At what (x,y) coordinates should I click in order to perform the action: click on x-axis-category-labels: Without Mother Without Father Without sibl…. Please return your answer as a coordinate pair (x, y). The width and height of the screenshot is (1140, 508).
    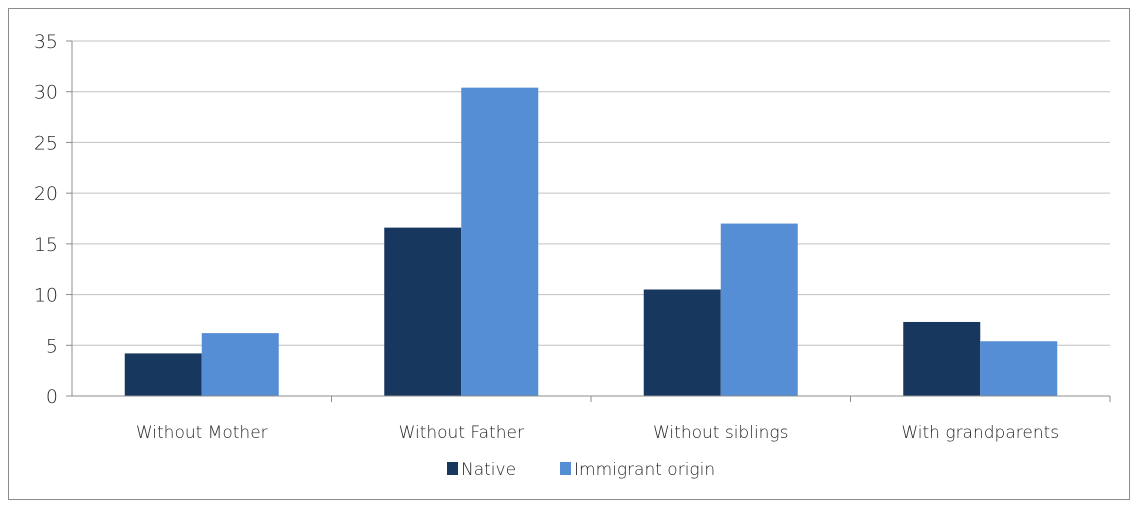
    Looking at the image, I should click on (597, 433).